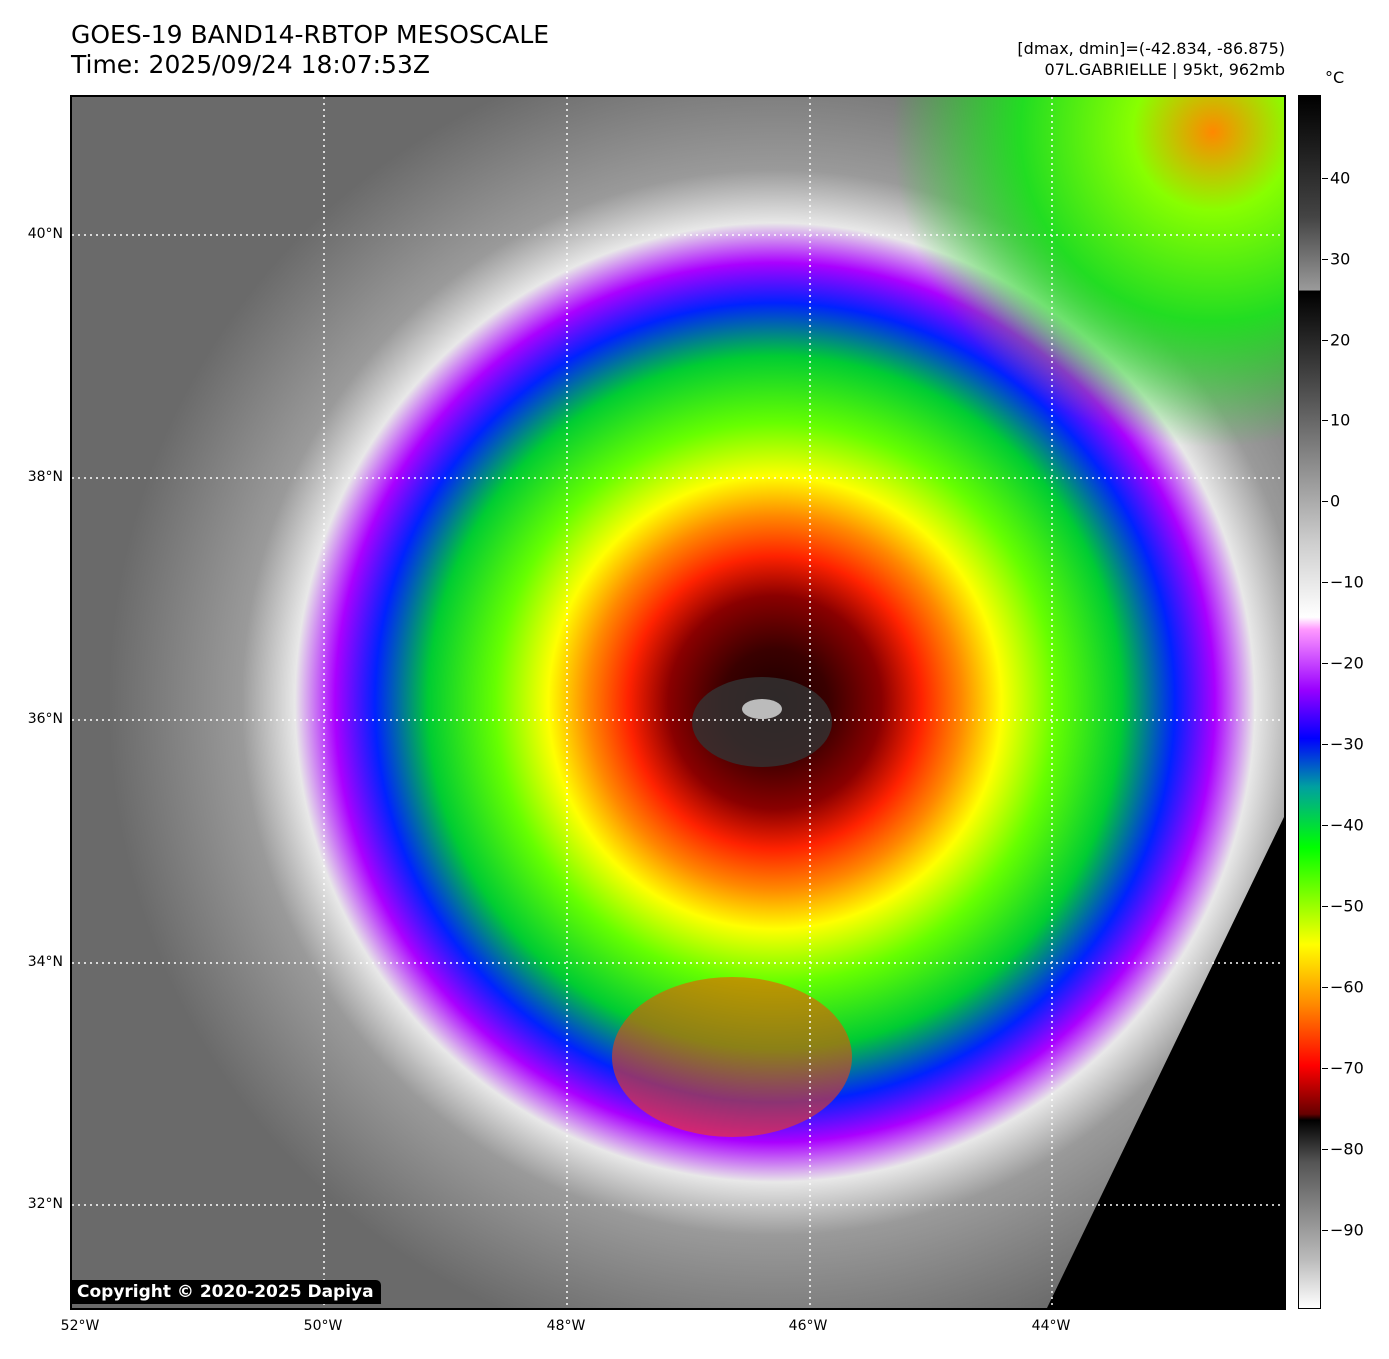 The height and width of the screenshot is (1359, 1389). Describe the element at coordinates (323, 1326) in the screenshot. I see `lon-label-50w: 50°W` at that location.